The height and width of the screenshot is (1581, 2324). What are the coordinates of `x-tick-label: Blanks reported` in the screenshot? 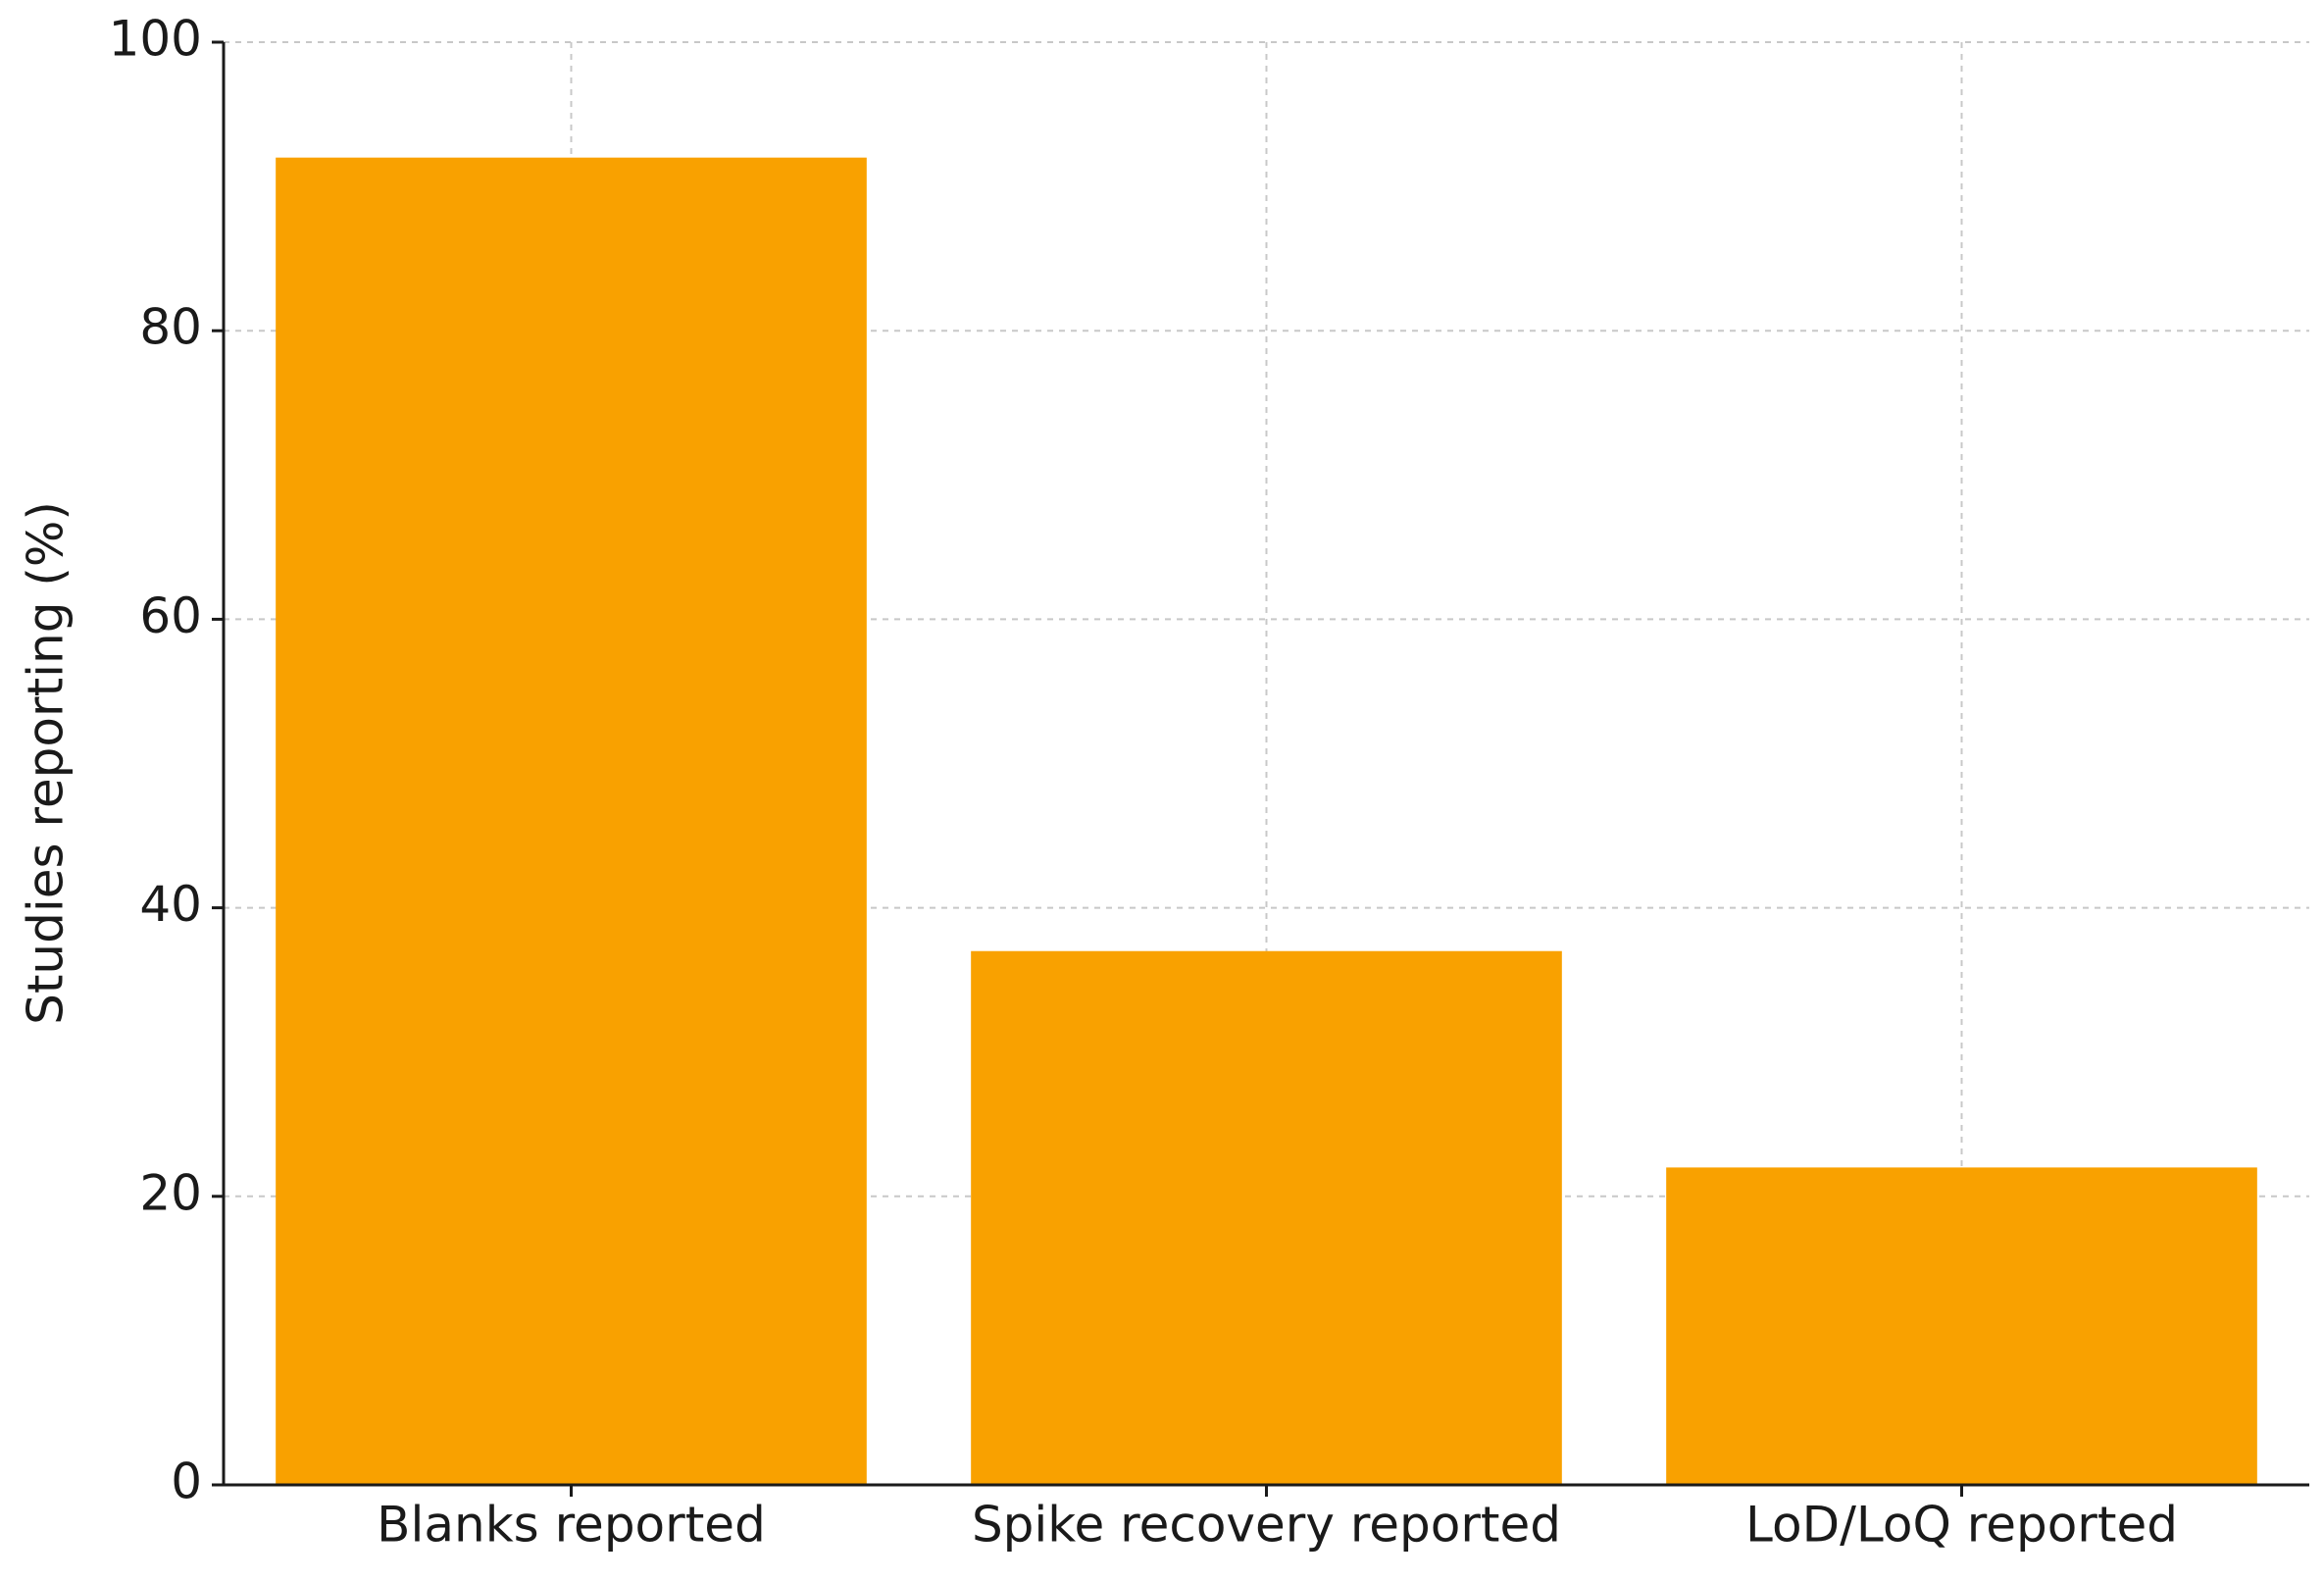 It's located at (571, 1525).